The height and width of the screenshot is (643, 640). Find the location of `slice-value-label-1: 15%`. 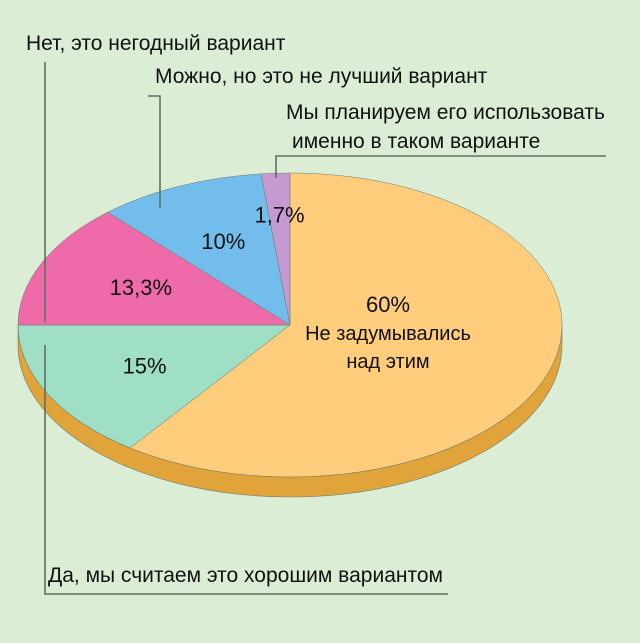

slice-value-label-1: 15% is located at coordinates (145, 365).